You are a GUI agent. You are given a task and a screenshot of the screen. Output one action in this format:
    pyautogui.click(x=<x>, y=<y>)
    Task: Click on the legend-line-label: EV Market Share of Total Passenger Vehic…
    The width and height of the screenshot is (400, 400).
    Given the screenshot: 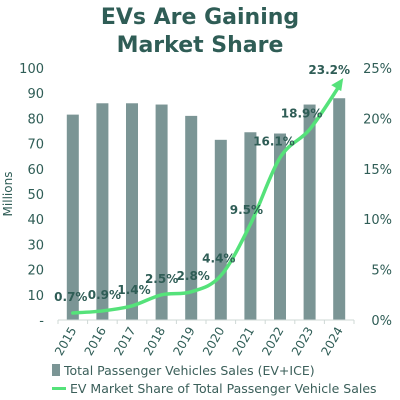 What is the action you would take?
    pyautogui.click(x=223, y=388)
    